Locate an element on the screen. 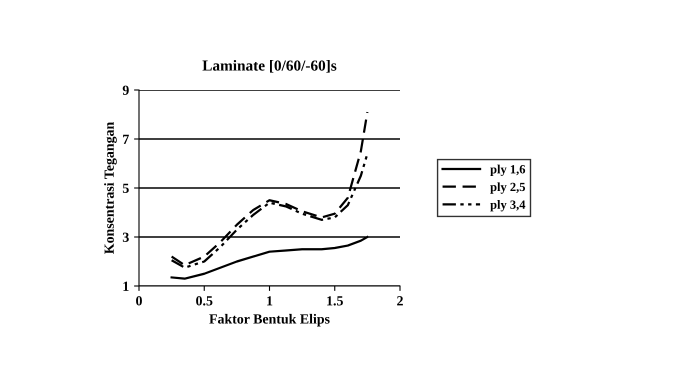  chart-title: Laminate [0/60/-60]s is located at coordinates (269, 66).